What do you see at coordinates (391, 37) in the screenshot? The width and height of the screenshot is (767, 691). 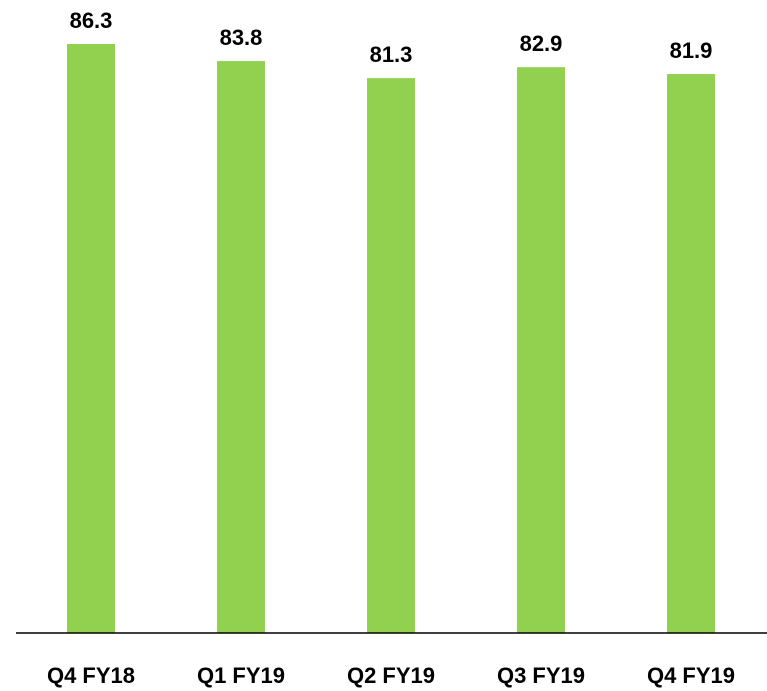 I see `value-labels-group: 86.3 83.8 81.3 82.9 81.9` at bounding box center [391, 37].